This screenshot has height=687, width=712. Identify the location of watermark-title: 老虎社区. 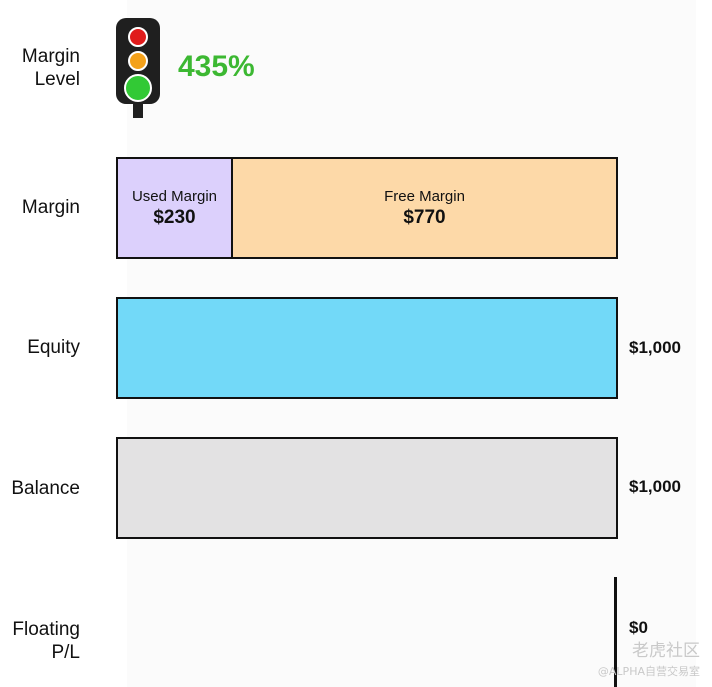
(666, 651).